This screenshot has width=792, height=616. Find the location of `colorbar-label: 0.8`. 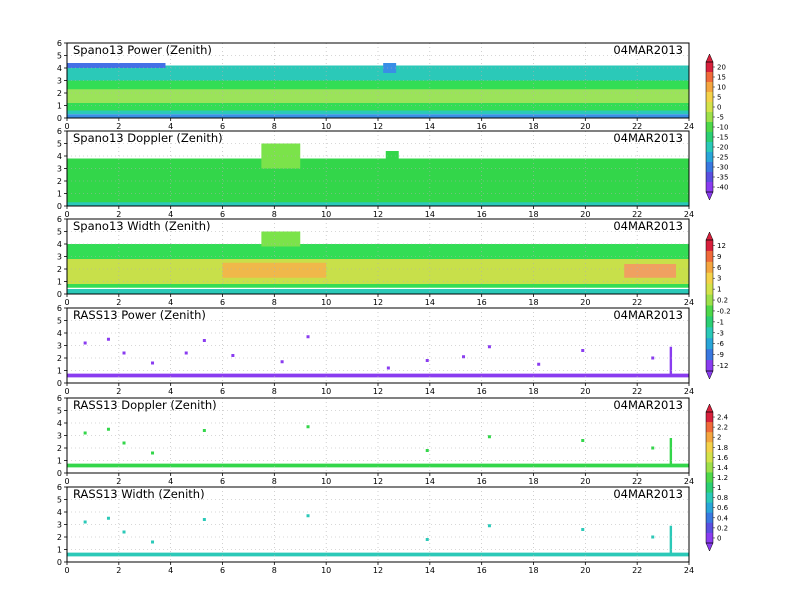

colorbar-label: 0.8 is located at coordinates (722, 498).